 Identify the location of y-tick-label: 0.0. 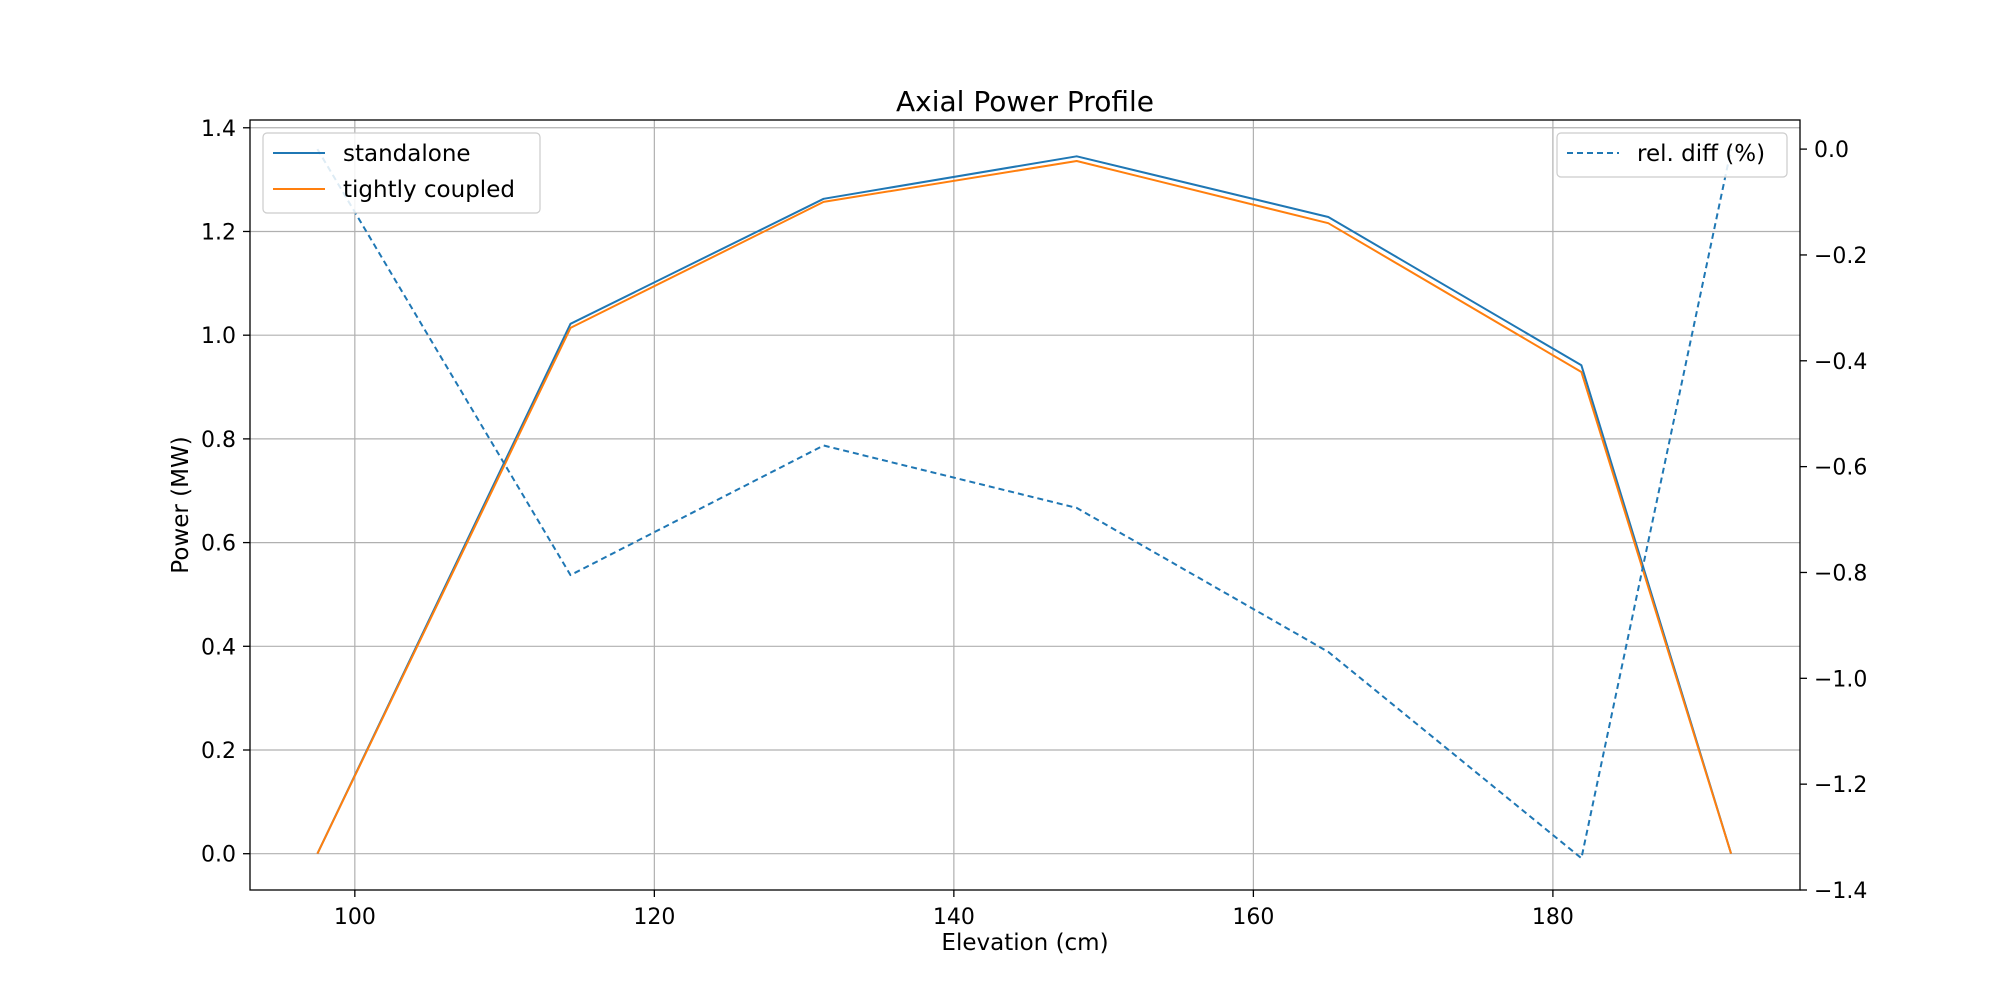
(218, 855).